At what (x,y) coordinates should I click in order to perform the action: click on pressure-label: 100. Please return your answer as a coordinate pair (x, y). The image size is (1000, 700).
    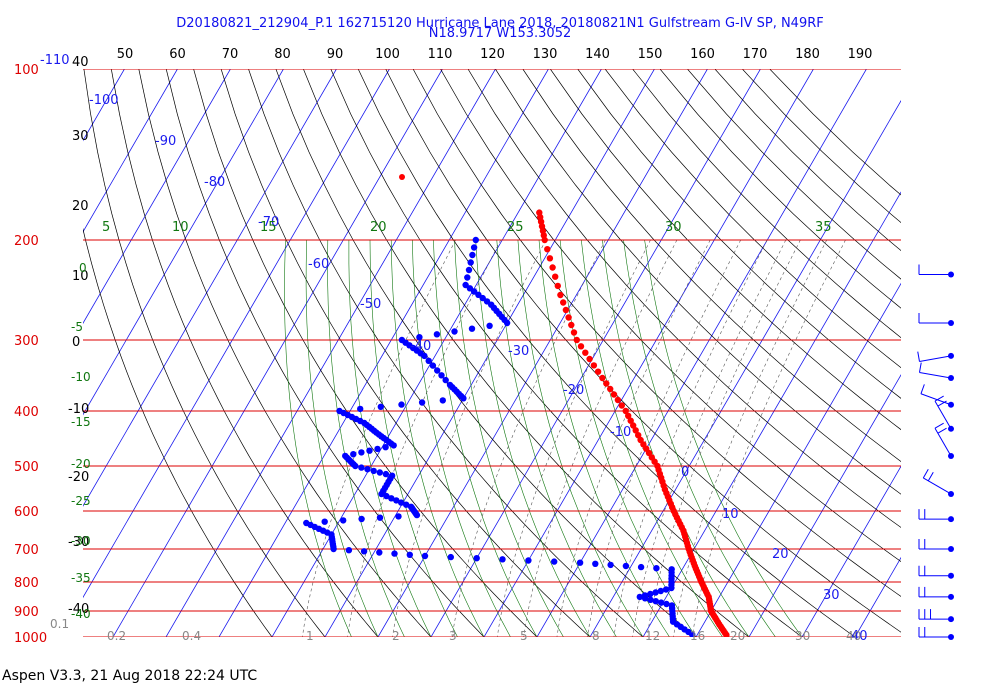
    Looking at the image, I should click on (26, 70).